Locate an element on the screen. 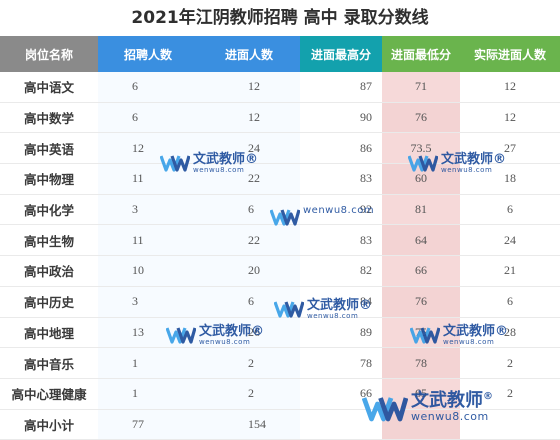 The width and height of the screenshot is (560, 440). page-title: 2021年江阴教师招聘 高中 录取分数线 is located at coordinates (280, 18).